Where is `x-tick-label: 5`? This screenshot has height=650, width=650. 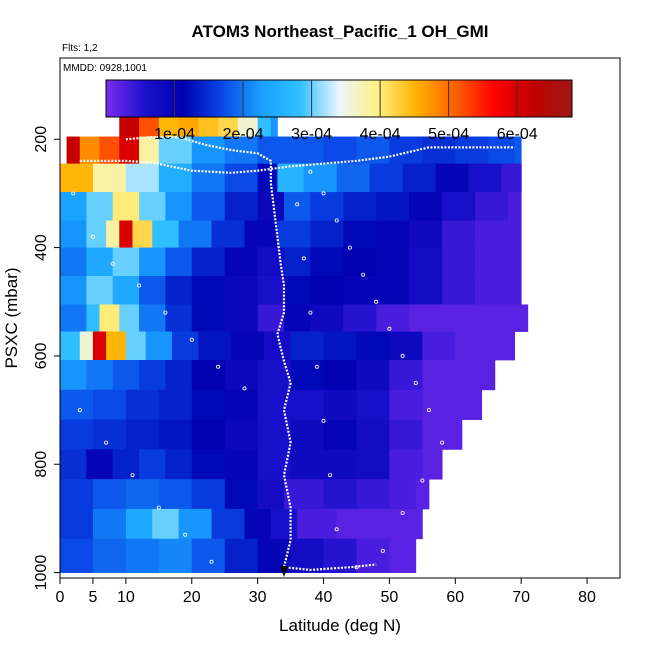 x-tick-label: 5 is located at coordinates (92, 597).